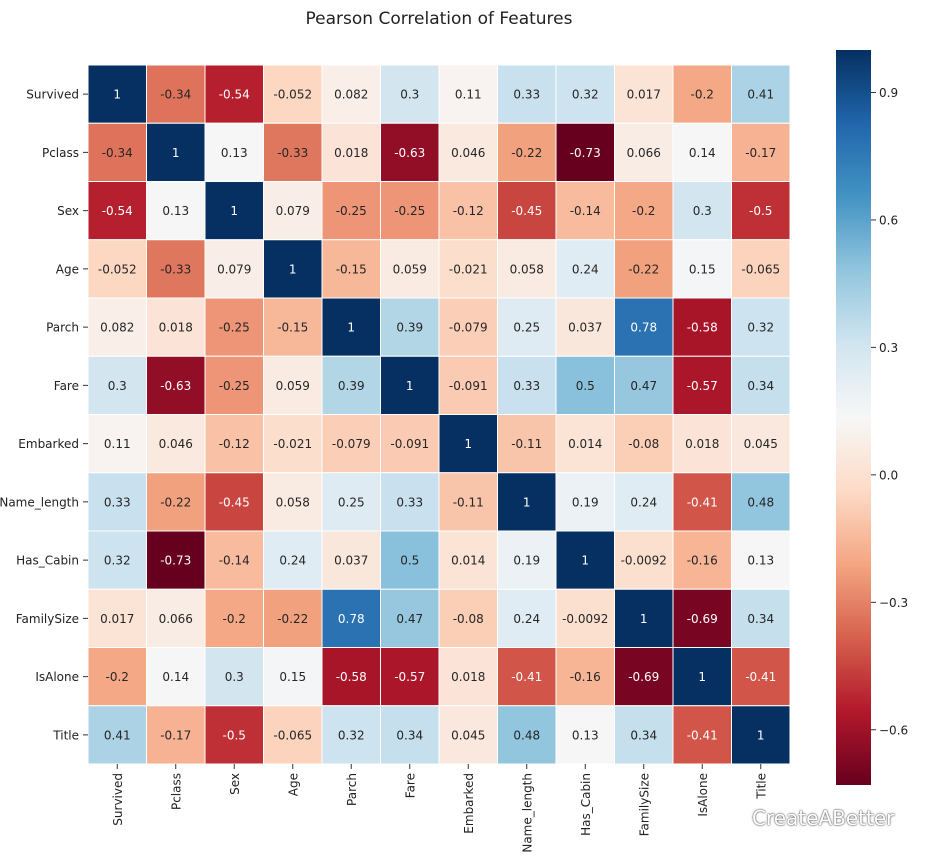 This screenshot has height=857, width=926. Describe the element at coordinates (888, 475) in the screenshot. I see `colorbar-tick-label: 0.0` at that location.